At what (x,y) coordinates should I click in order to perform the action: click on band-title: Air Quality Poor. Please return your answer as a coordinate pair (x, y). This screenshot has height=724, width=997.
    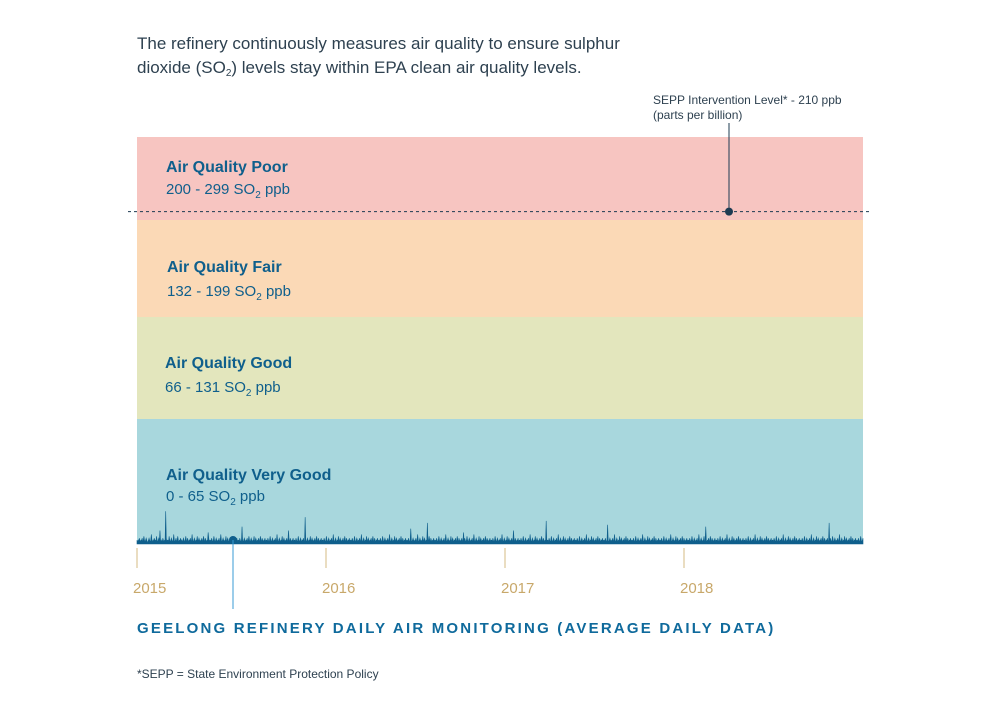
    Looking at the image, I should click on (227, 167).